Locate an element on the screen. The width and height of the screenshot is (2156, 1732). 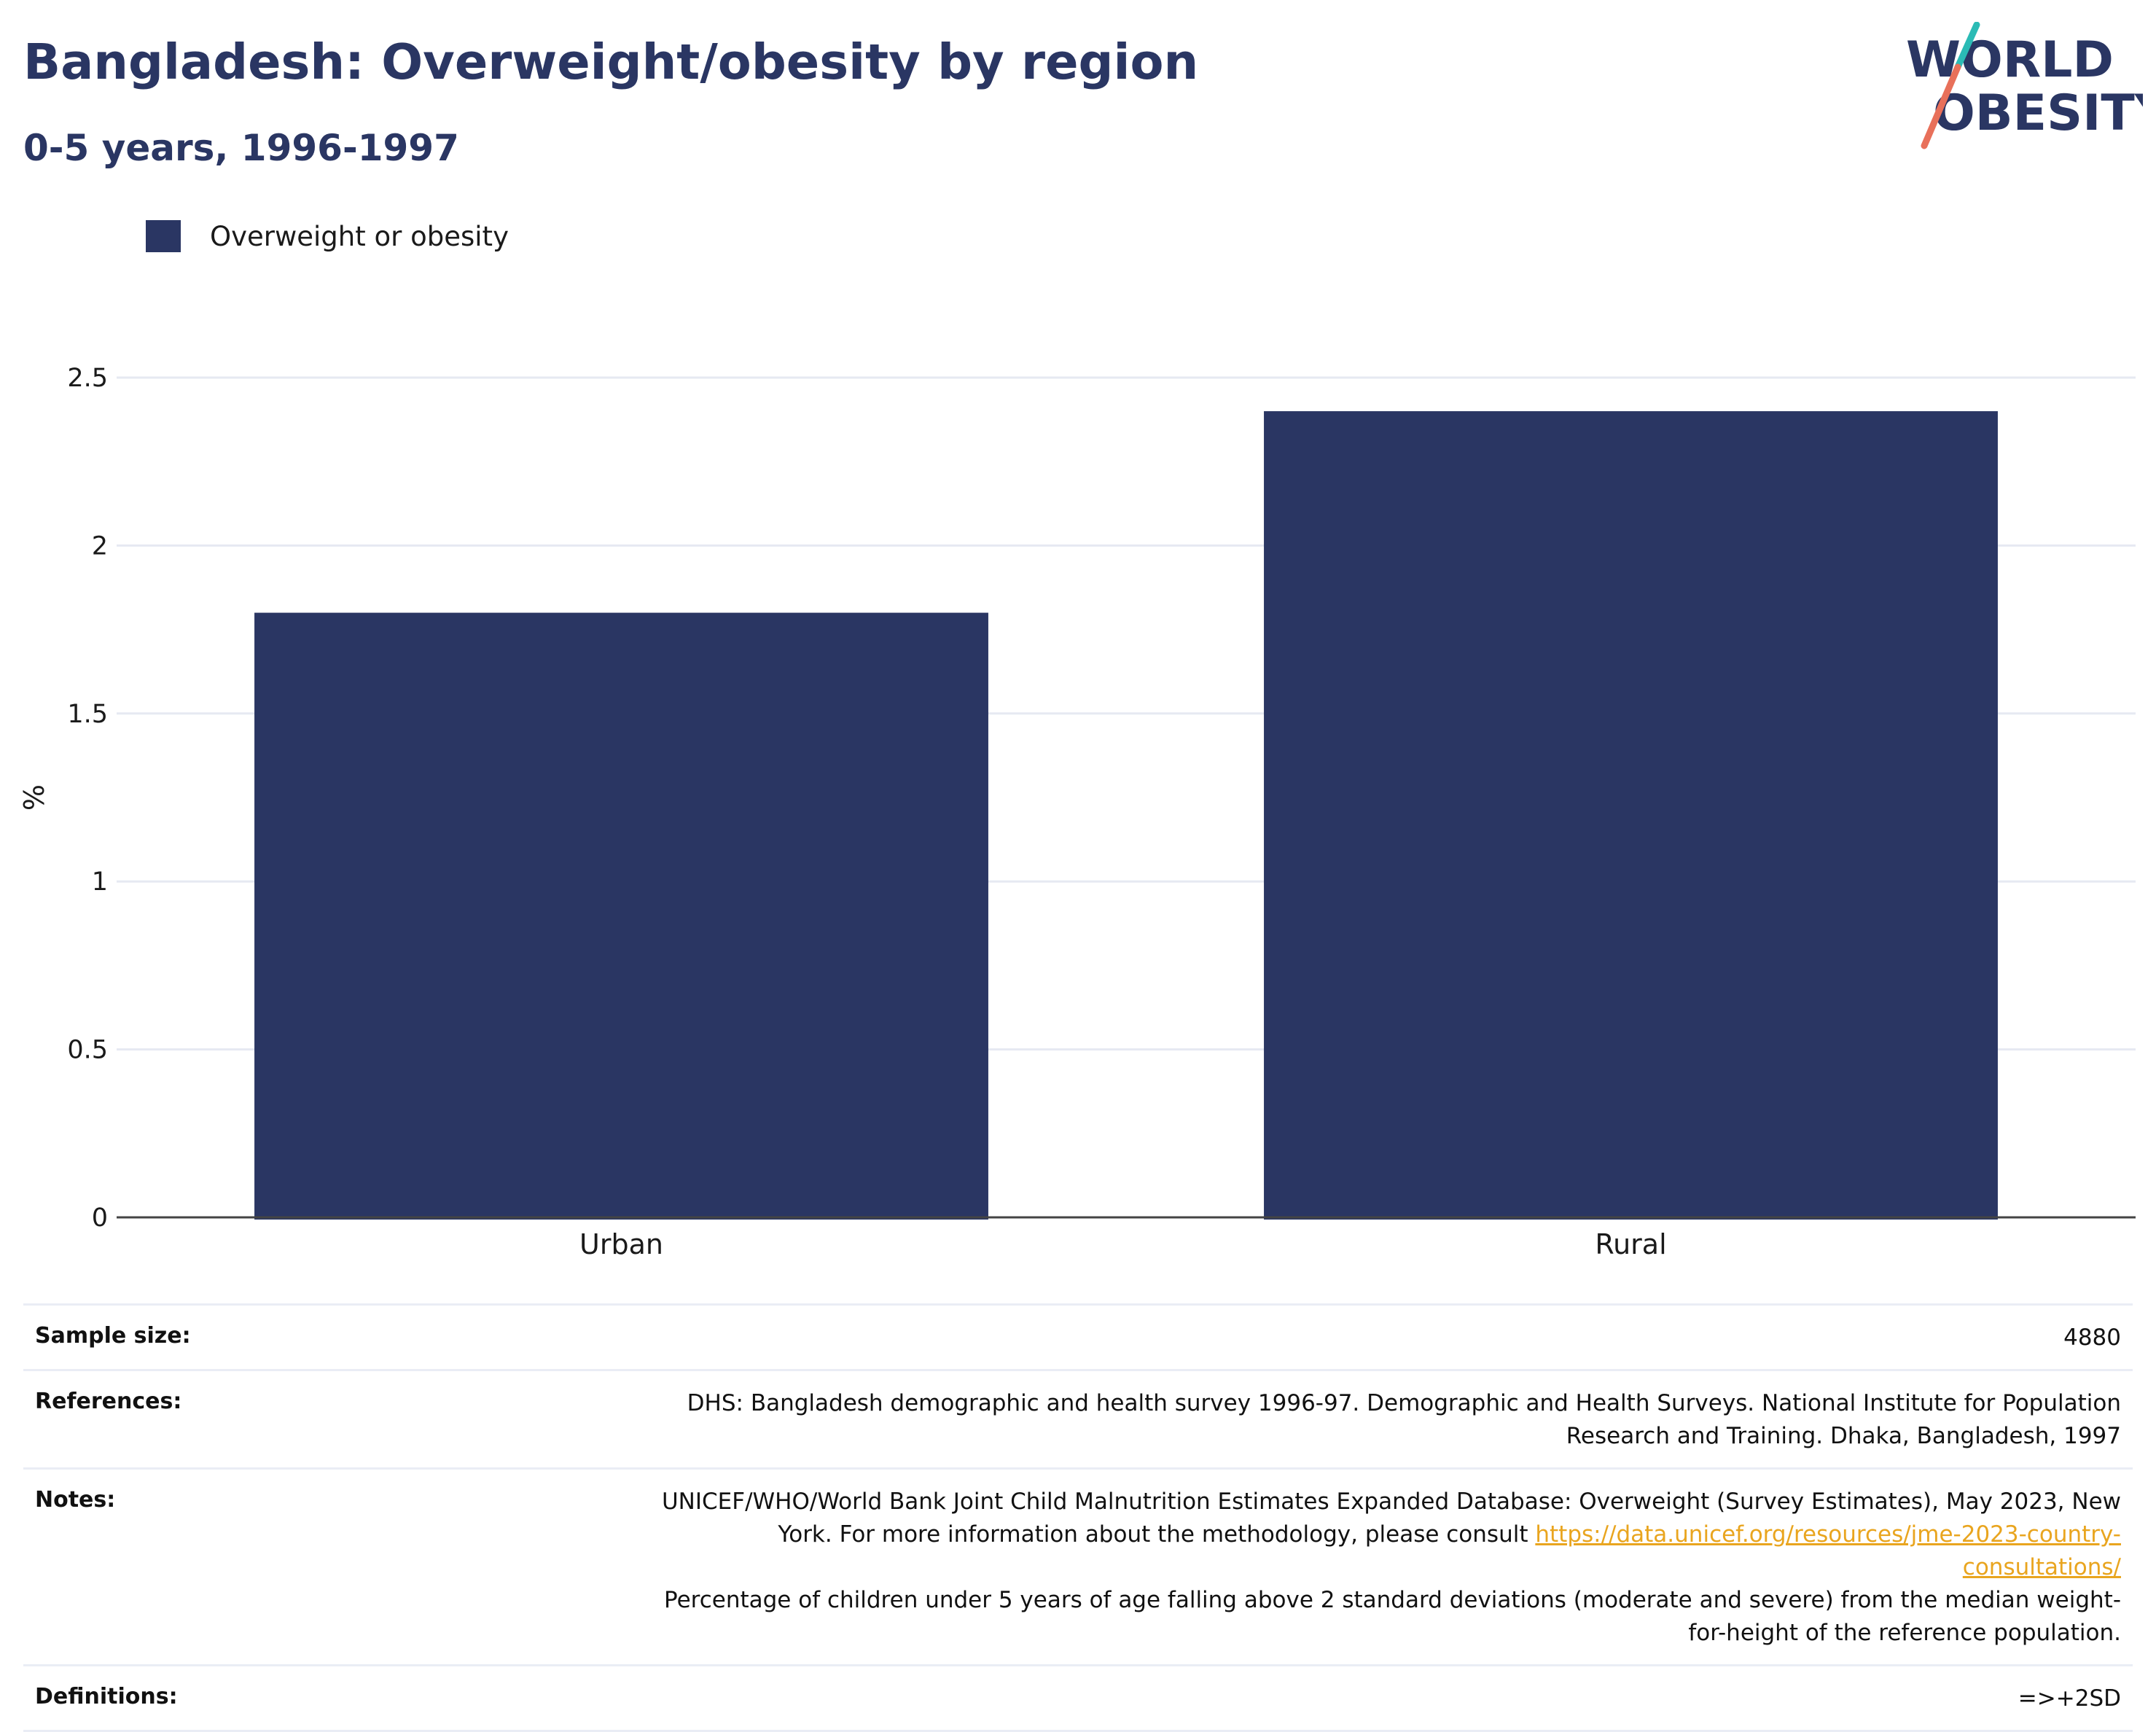
chart-subtitle: 0-5 years, 1996-1997 is located at coordinates (241, 148).